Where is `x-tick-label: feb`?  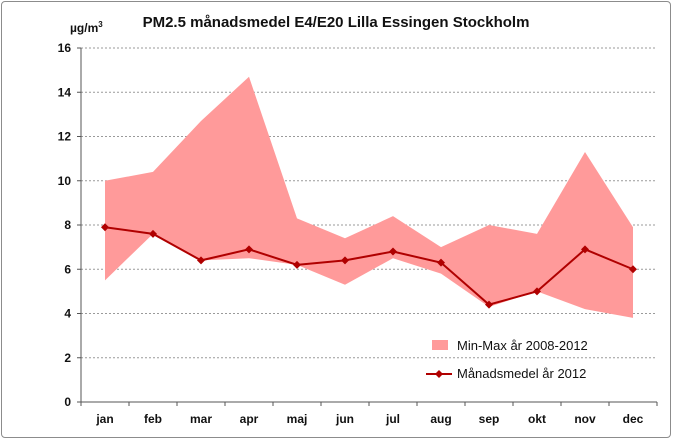 x-tick-label: feb is located at coordinates (153, 419).